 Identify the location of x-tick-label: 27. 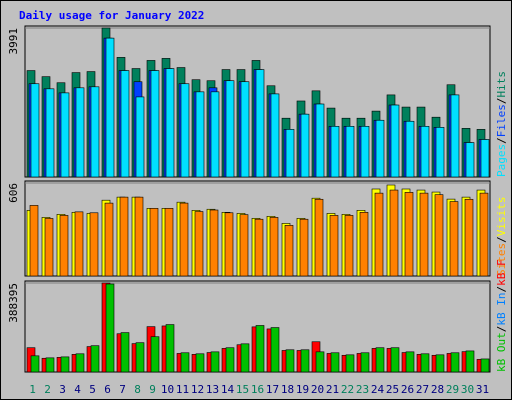
(422, 389).